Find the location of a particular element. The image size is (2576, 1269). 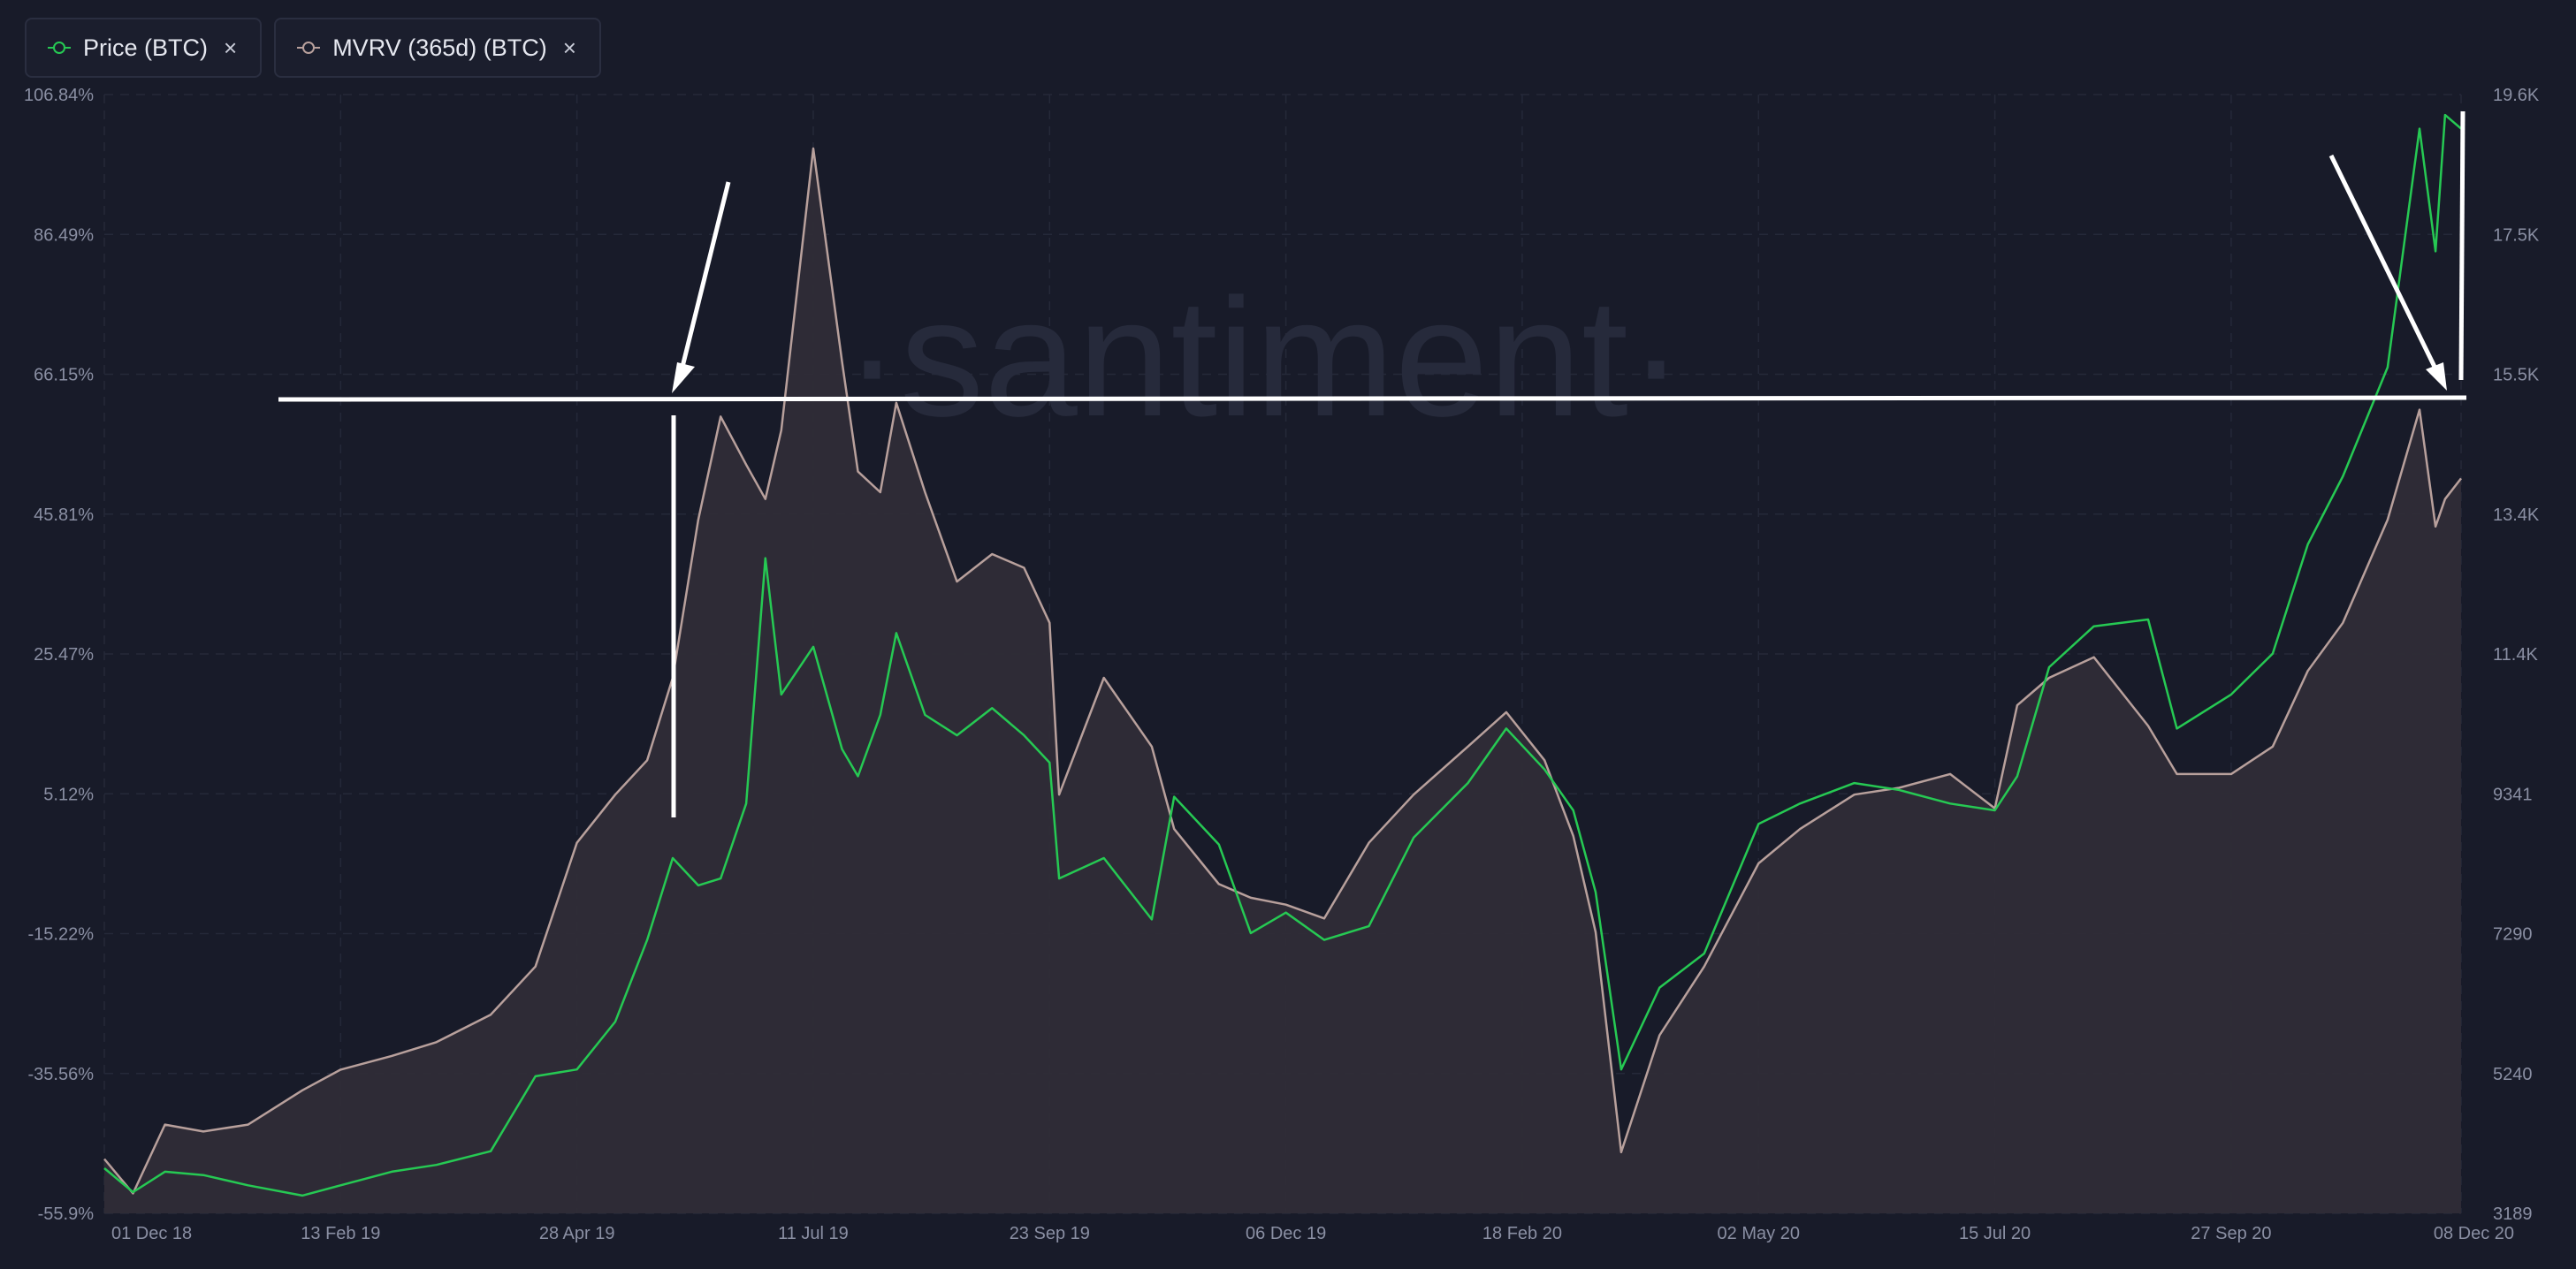

right-axis-tick: 3189 is located at coordinates (2513, 1214).